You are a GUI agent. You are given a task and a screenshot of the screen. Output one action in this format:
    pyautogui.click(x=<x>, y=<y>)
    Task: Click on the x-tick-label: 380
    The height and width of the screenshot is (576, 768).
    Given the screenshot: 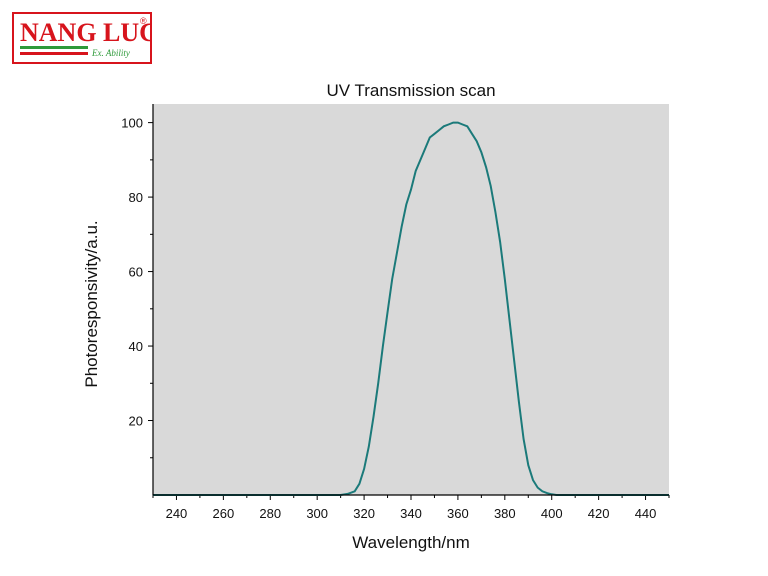 What is the action you would take?
    pyautogui.click(x=505, y=513)
    